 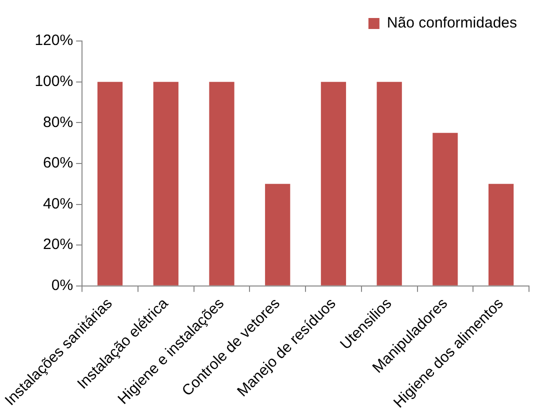 What do you see at coordinates (58, 203) in the screenshot?
I see `y-tick-label: 40%` at bounding box center [58, 203].